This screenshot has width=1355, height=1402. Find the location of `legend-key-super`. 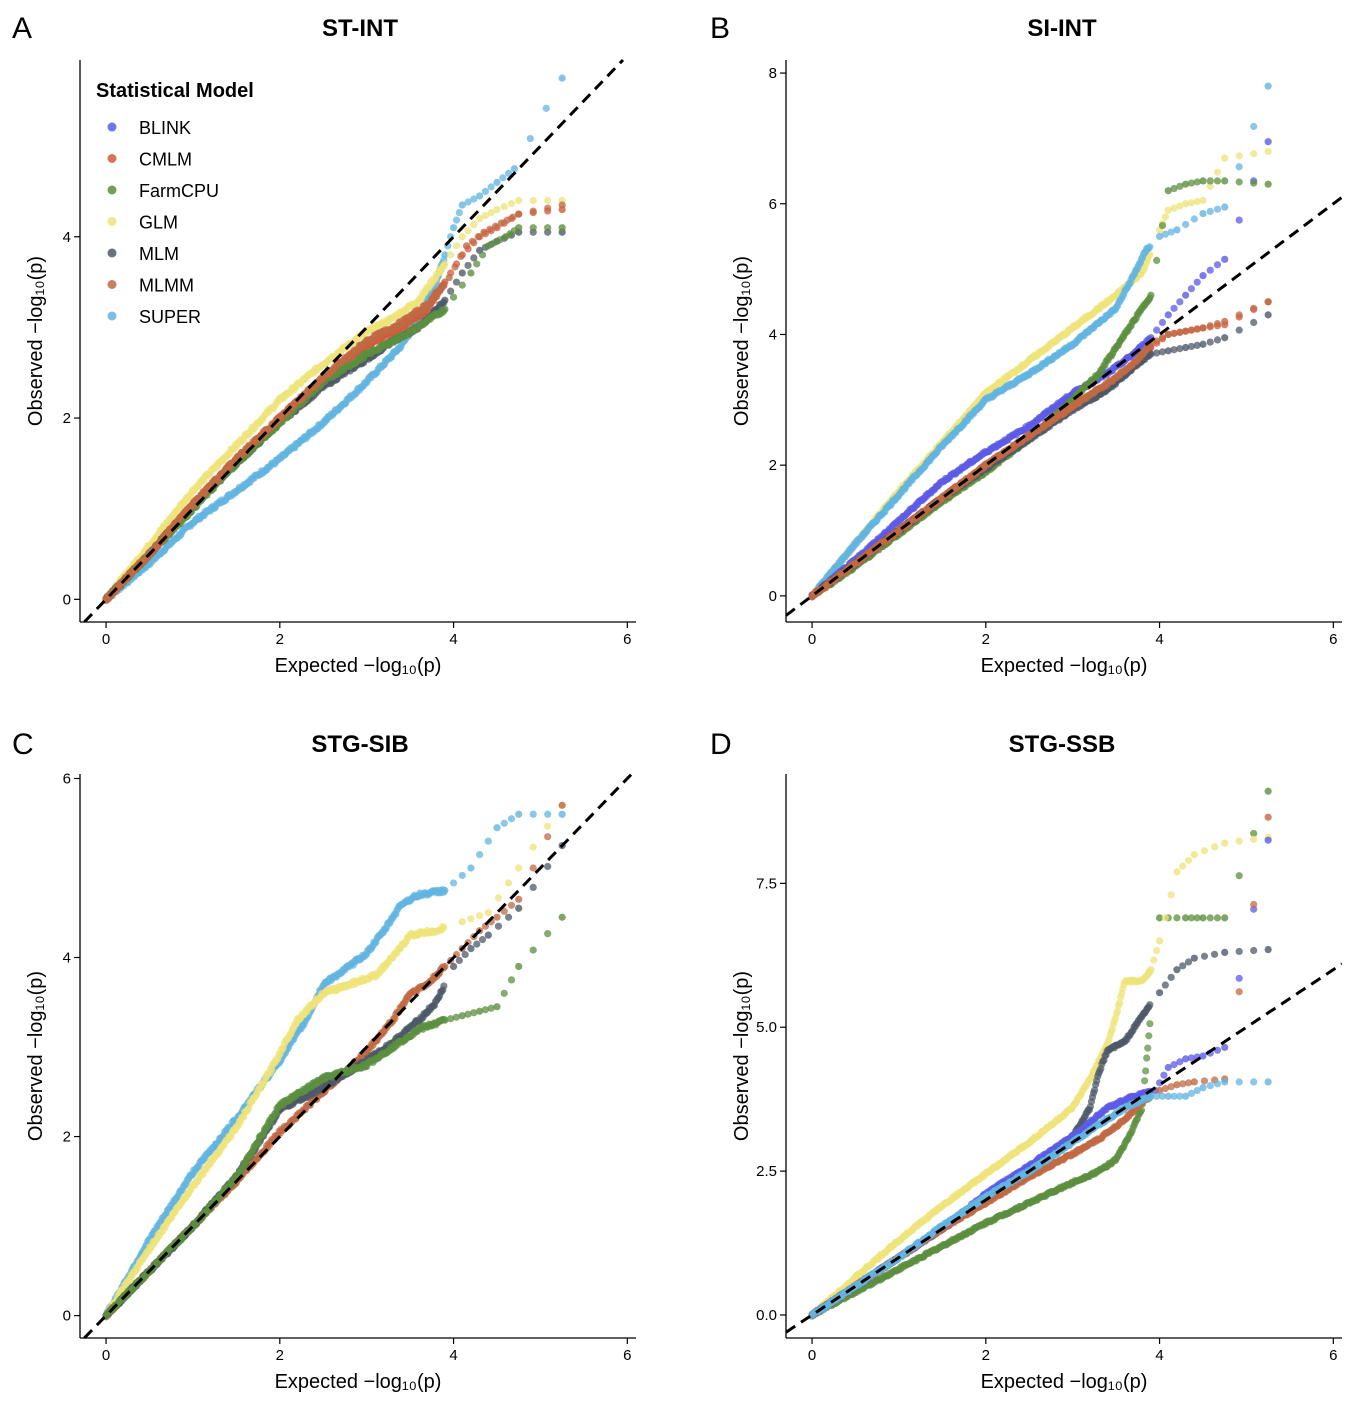

legend-key-super is located at coordinates (112, 316).